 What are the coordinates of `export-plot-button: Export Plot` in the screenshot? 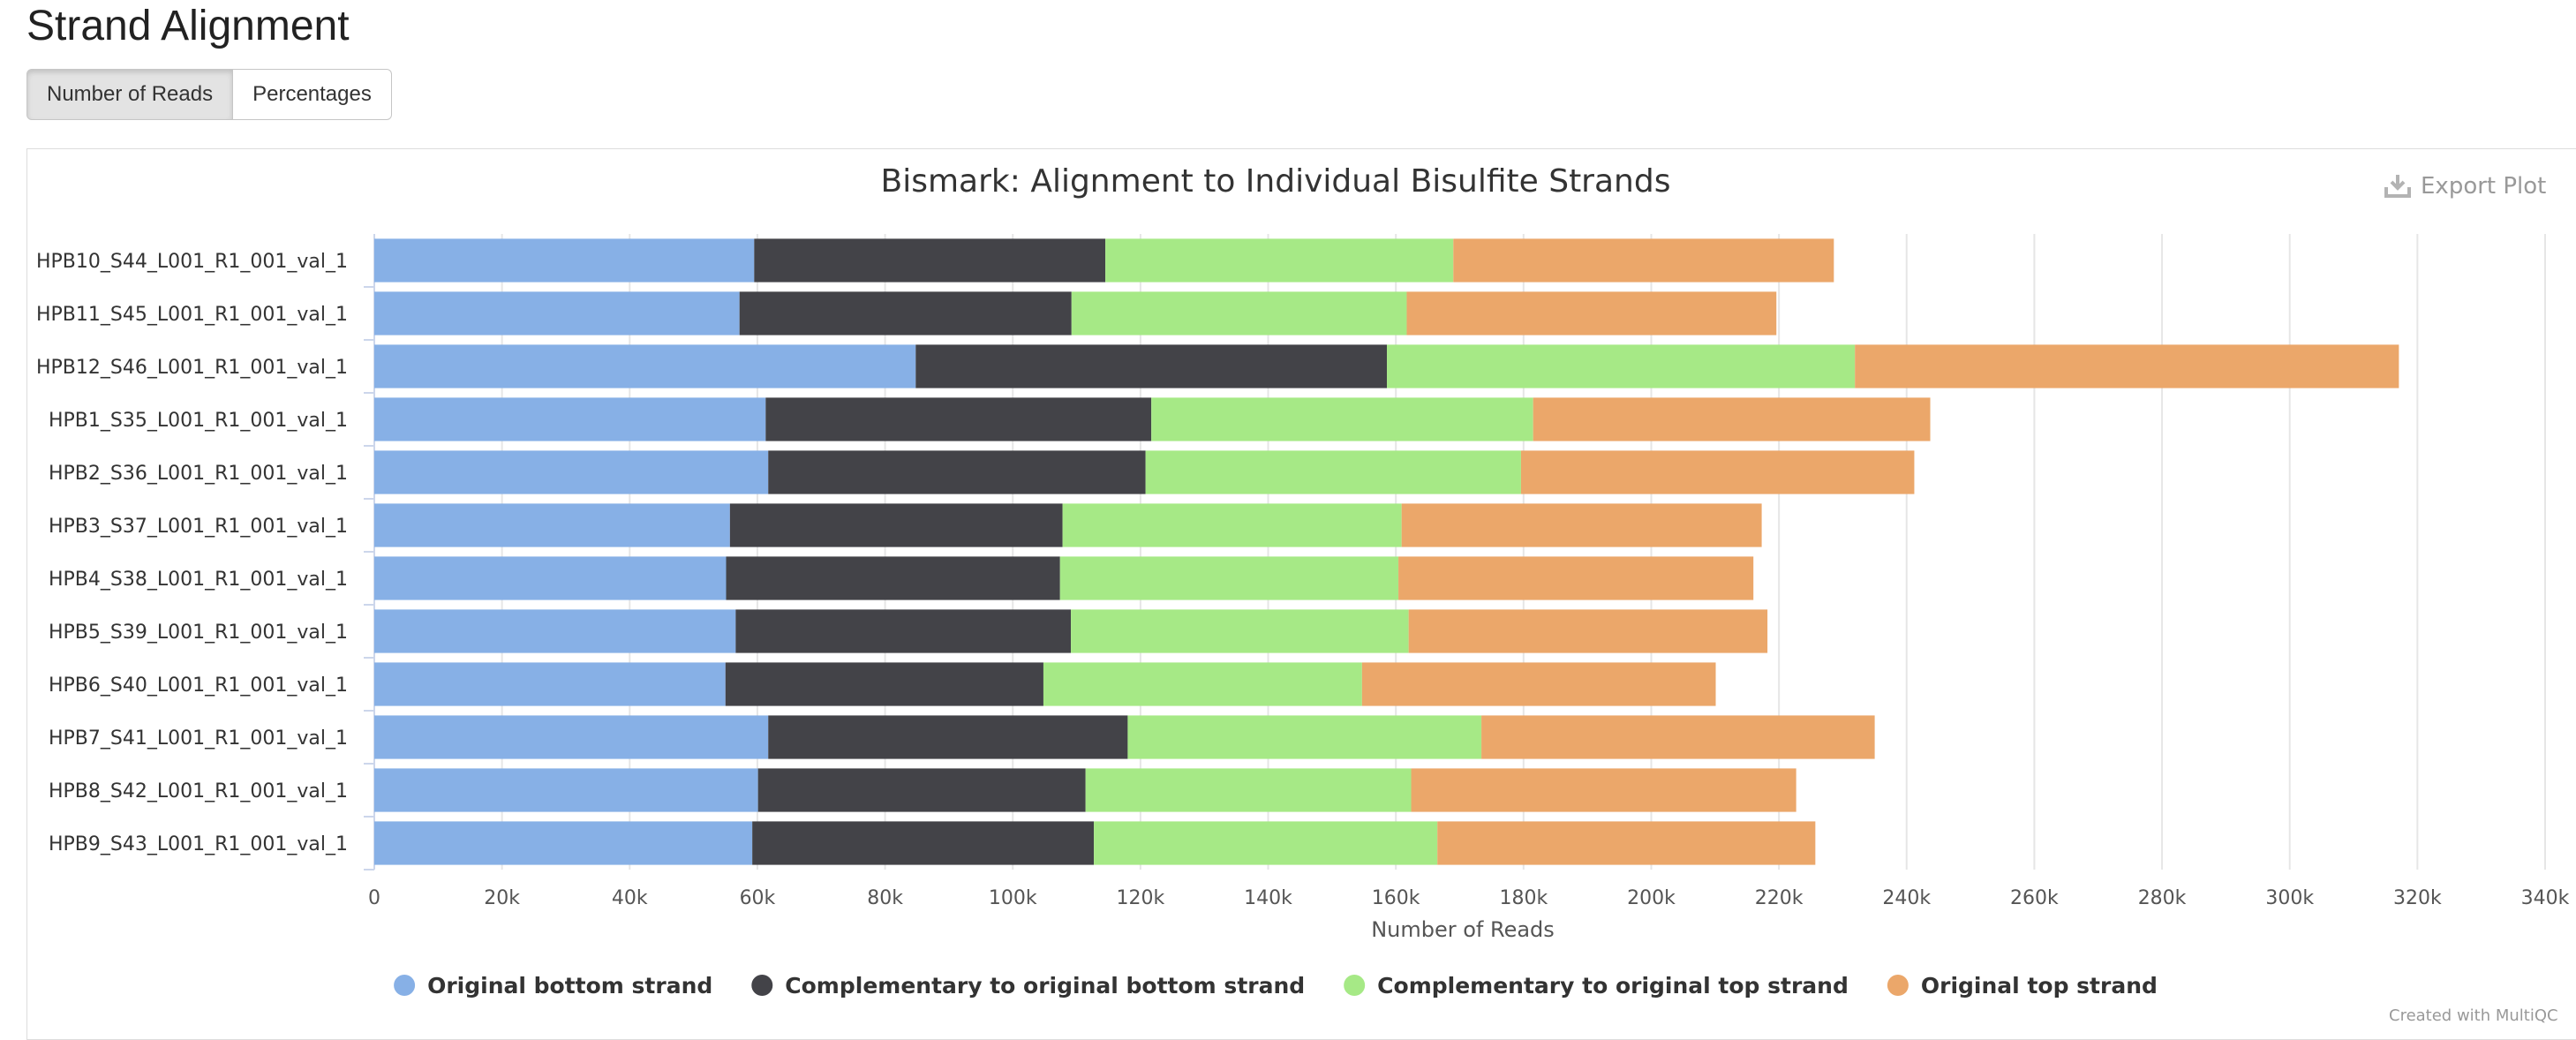 It's located at (2465, 186).